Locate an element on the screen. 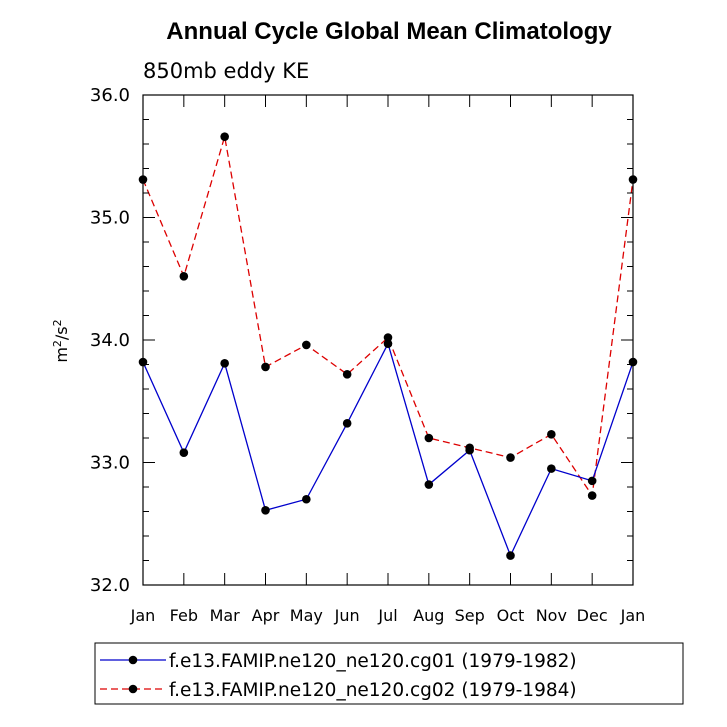  y-axis-label: m2/s2 is located at coordinates (61, 340).